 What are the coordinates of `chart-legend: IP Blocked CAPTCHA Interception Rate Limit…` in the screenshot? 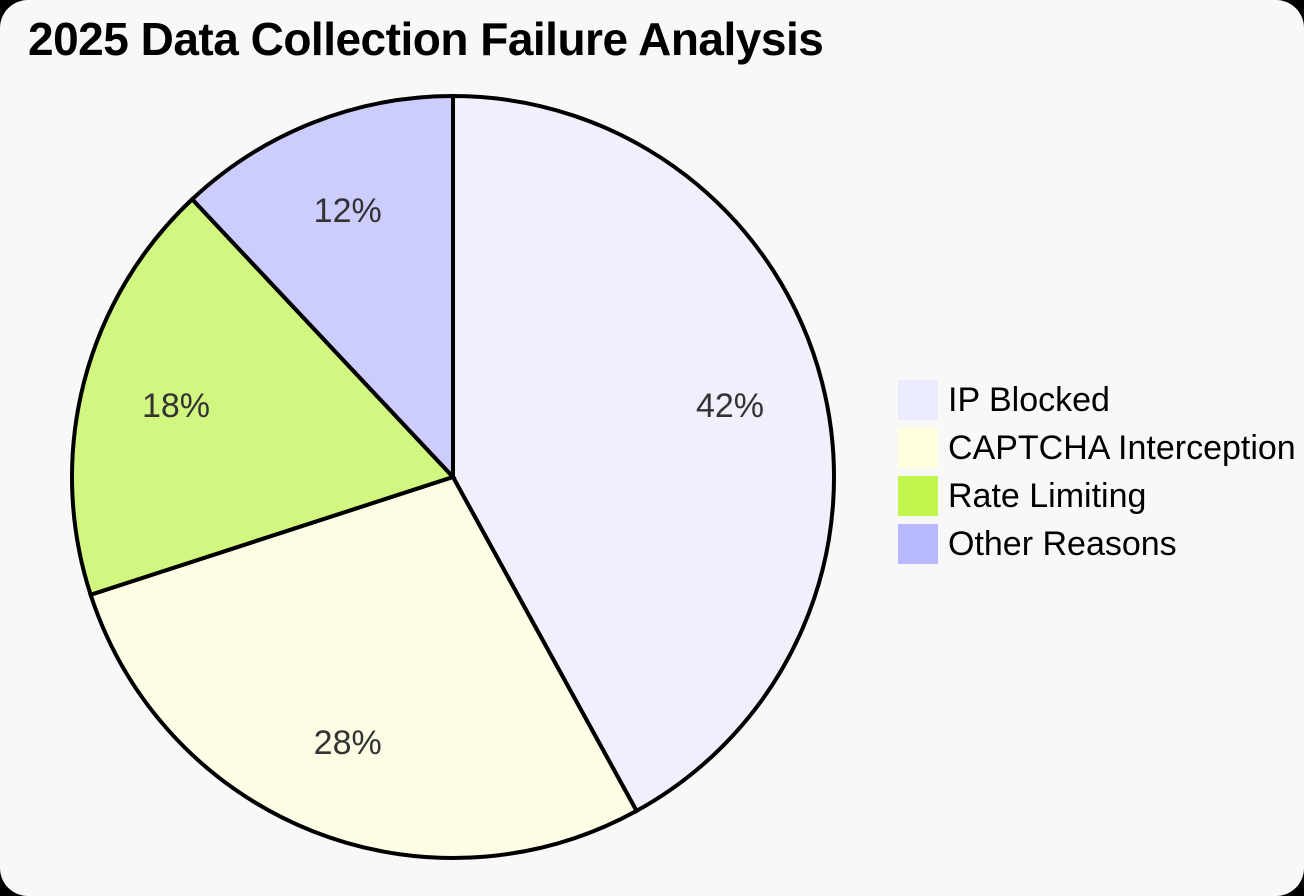 It's located at (1097, 472).